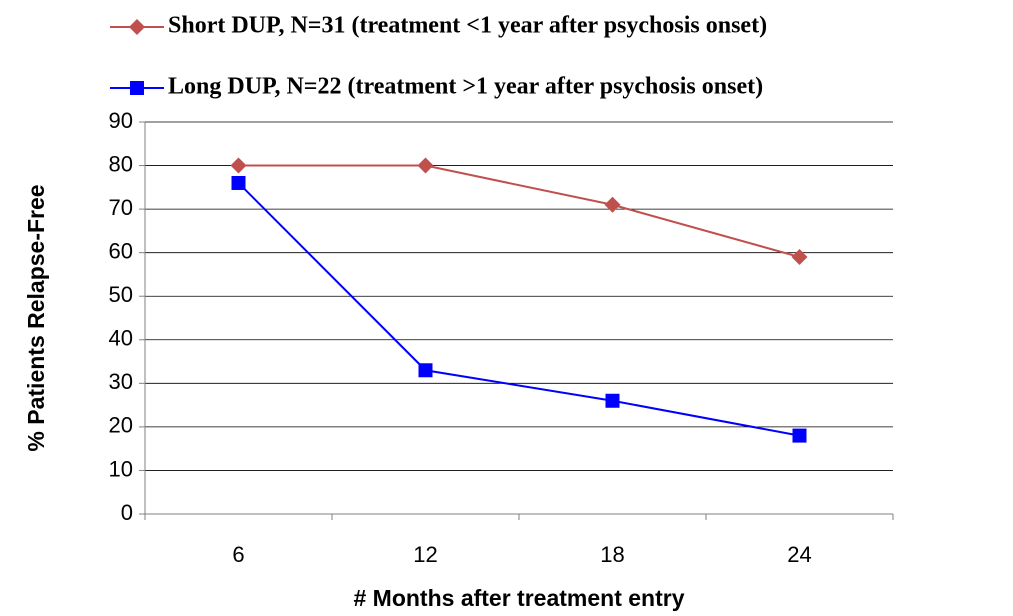  What do you see at coordinates (612, 554) in the screenshot?
I see `x-tick-label: 18` at bounding box center [612, 554].